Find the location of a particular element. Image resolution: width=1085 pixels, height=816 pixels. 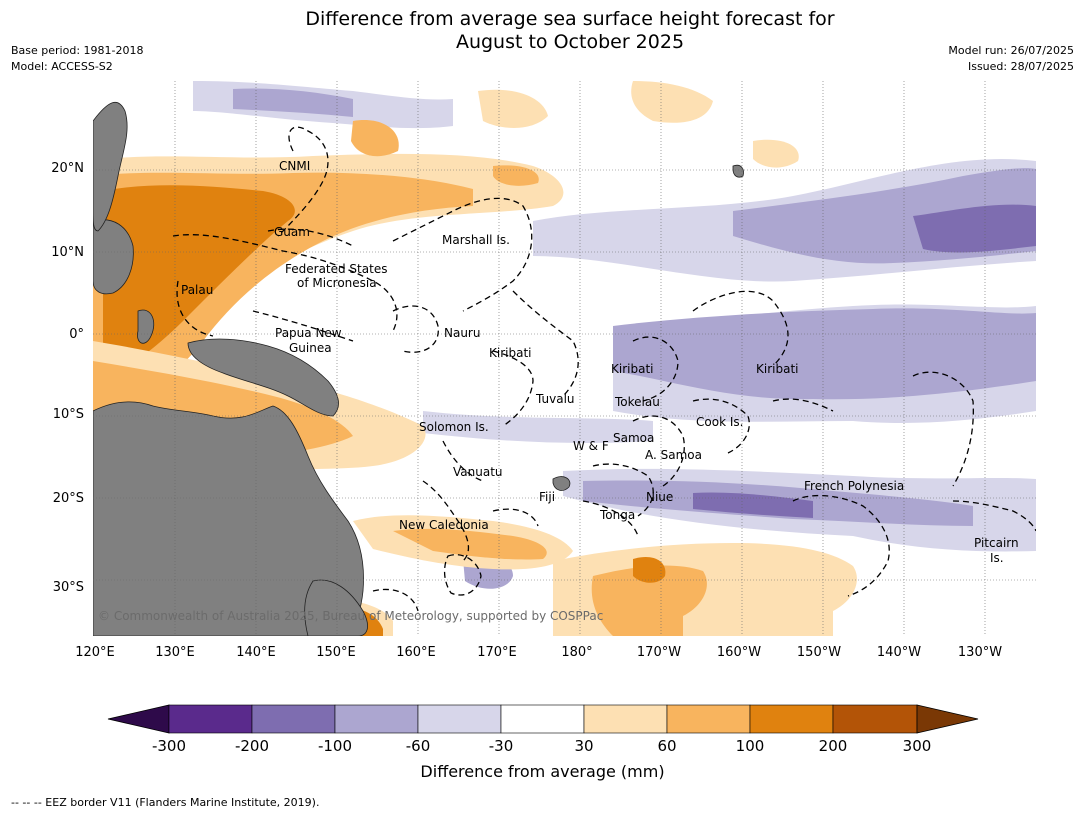

new-zealand-landmass is located at coordinates (336, 607).